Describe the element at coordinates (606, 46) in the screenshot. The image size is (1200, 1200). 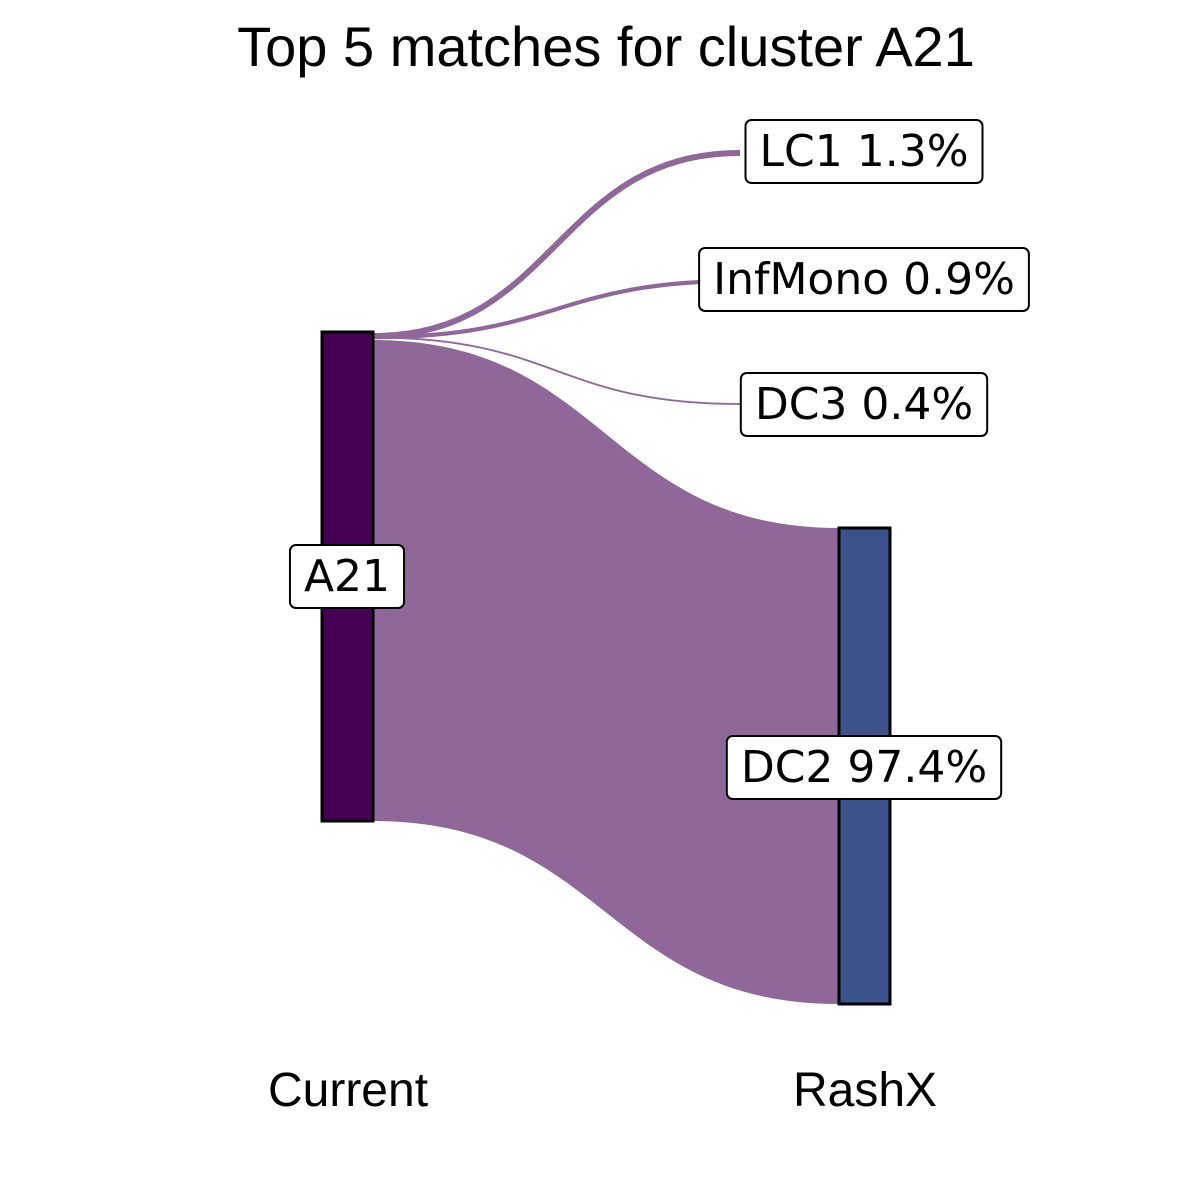
I see `chart-title: Top 5 matches for cluster A21` at that location.